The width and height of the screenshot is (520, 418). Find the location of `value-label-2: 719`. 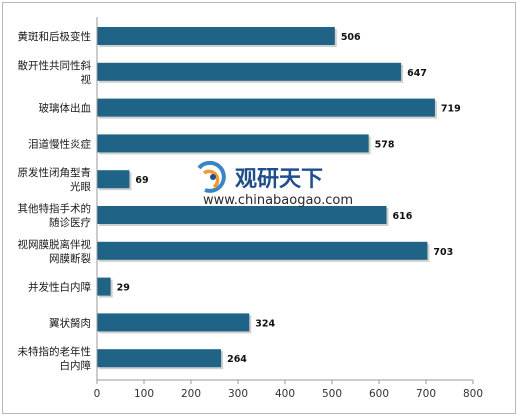

value-label-2: 719 is located at coordinates (451, 109).